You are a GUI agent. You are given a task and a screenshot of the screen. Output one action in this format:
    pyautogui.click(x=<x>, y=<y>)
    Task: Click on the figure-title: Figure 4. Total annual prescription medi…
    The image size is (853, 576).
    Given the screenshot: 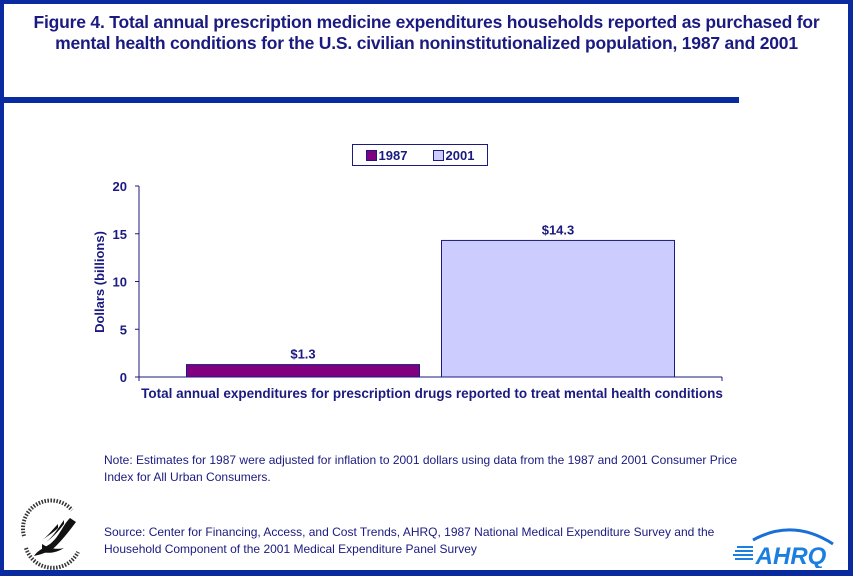 What is the action you would take?
    pyautogui.click(x=426, y=32)
    